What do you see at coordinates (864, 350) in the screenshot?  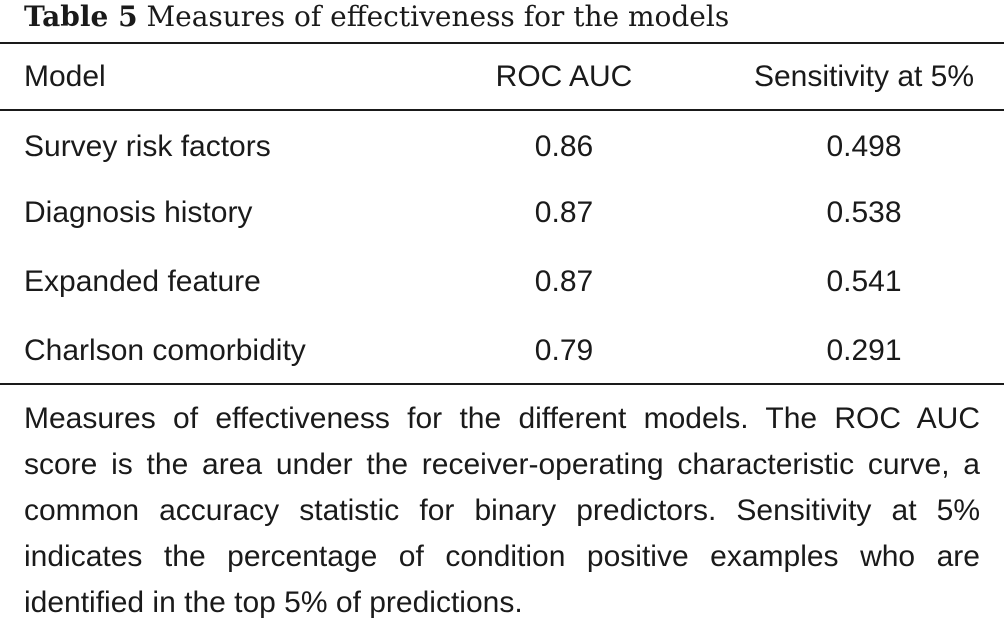 I see `cell-sensitivity: 0.291` at bounding box center [864, 350].